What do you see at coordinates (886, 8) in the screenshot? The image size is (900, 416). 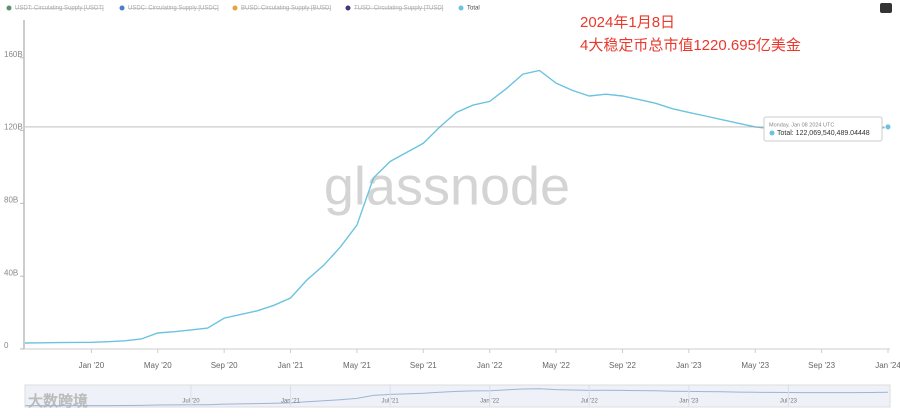 I see `camera-icon` at bounding box center [886, 8].